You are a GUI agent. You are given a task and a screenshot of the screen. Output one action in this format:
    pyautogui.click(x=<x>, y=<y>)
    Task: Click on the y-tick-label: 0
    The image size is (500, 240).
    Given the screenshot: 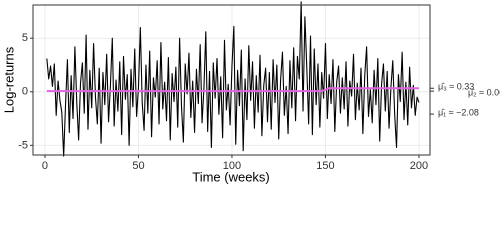 What is the action you would take?
    pyautogui.click(x=25, y=92)
    